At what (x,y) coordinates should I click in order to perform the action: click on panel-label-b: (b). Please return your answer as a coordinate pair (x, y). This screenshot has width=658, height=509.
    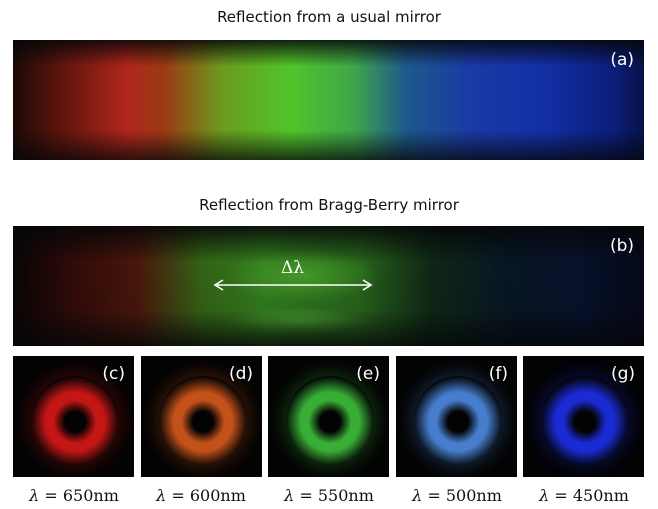
    Looking at the image, I should click on (621, 246).